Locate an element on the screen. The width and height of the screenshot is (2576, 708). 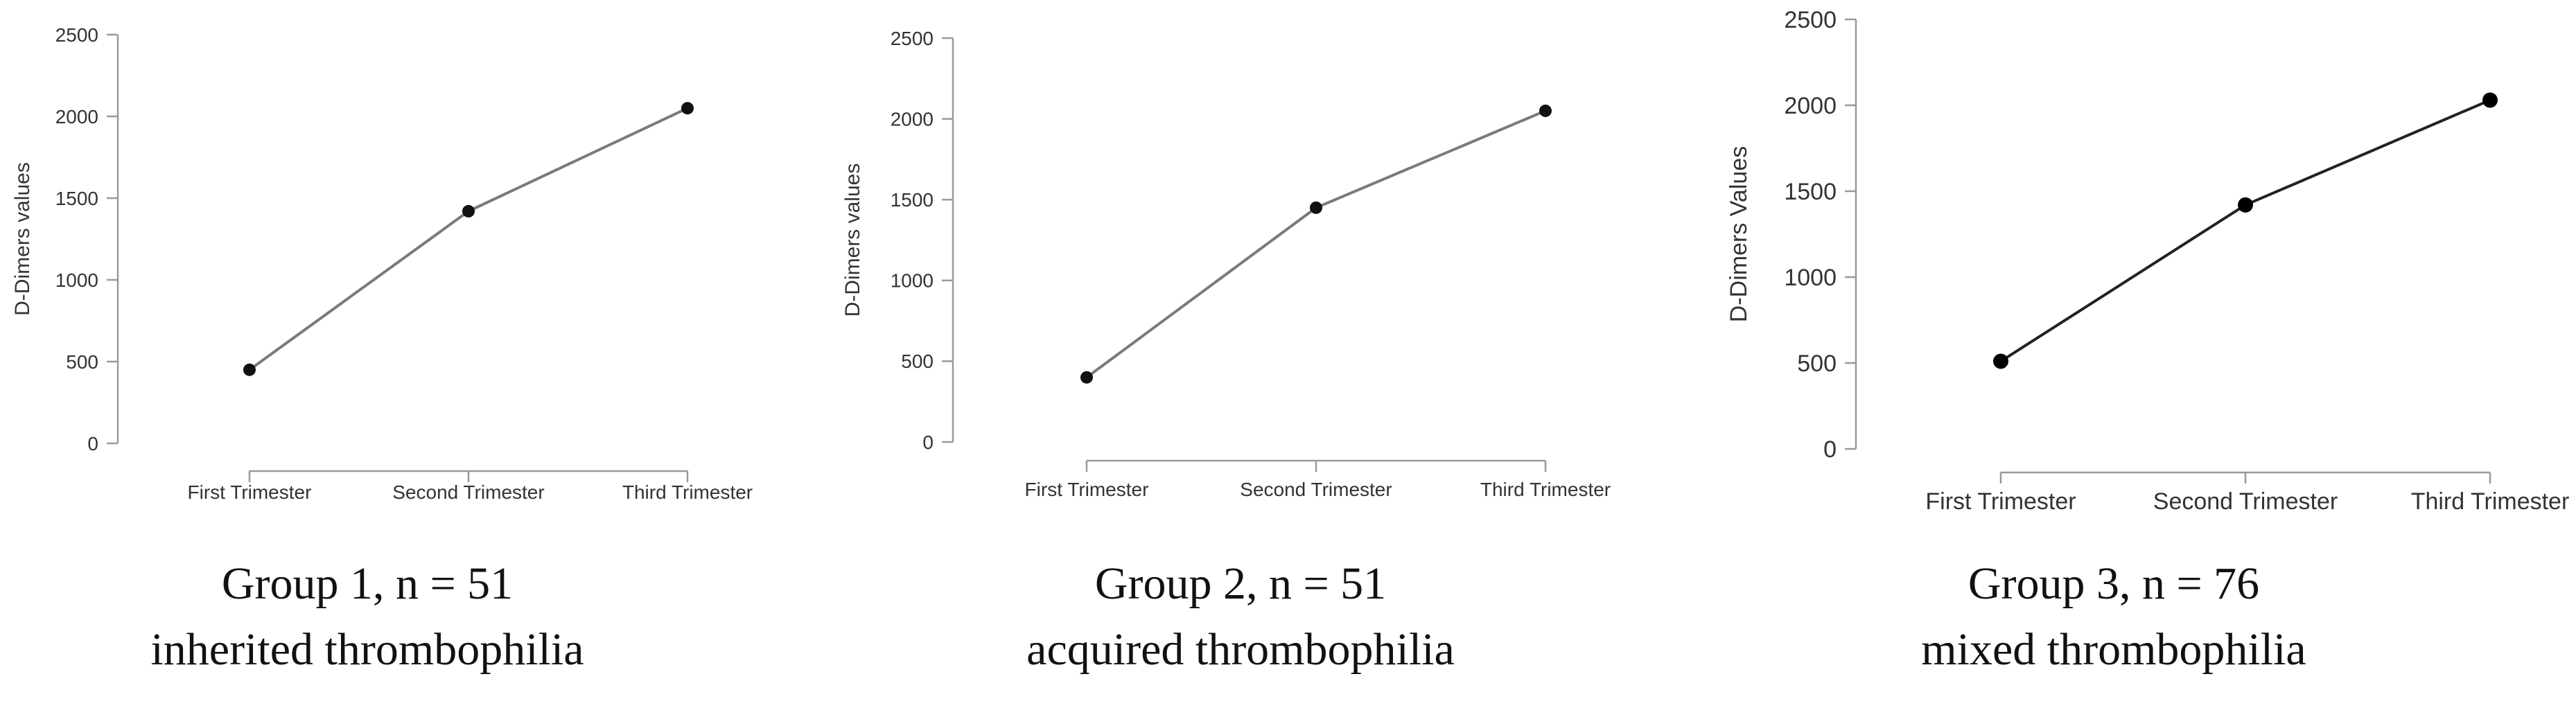
chart-1-y-axis-label: D-Dimers values is located at coordinates (22, 239).